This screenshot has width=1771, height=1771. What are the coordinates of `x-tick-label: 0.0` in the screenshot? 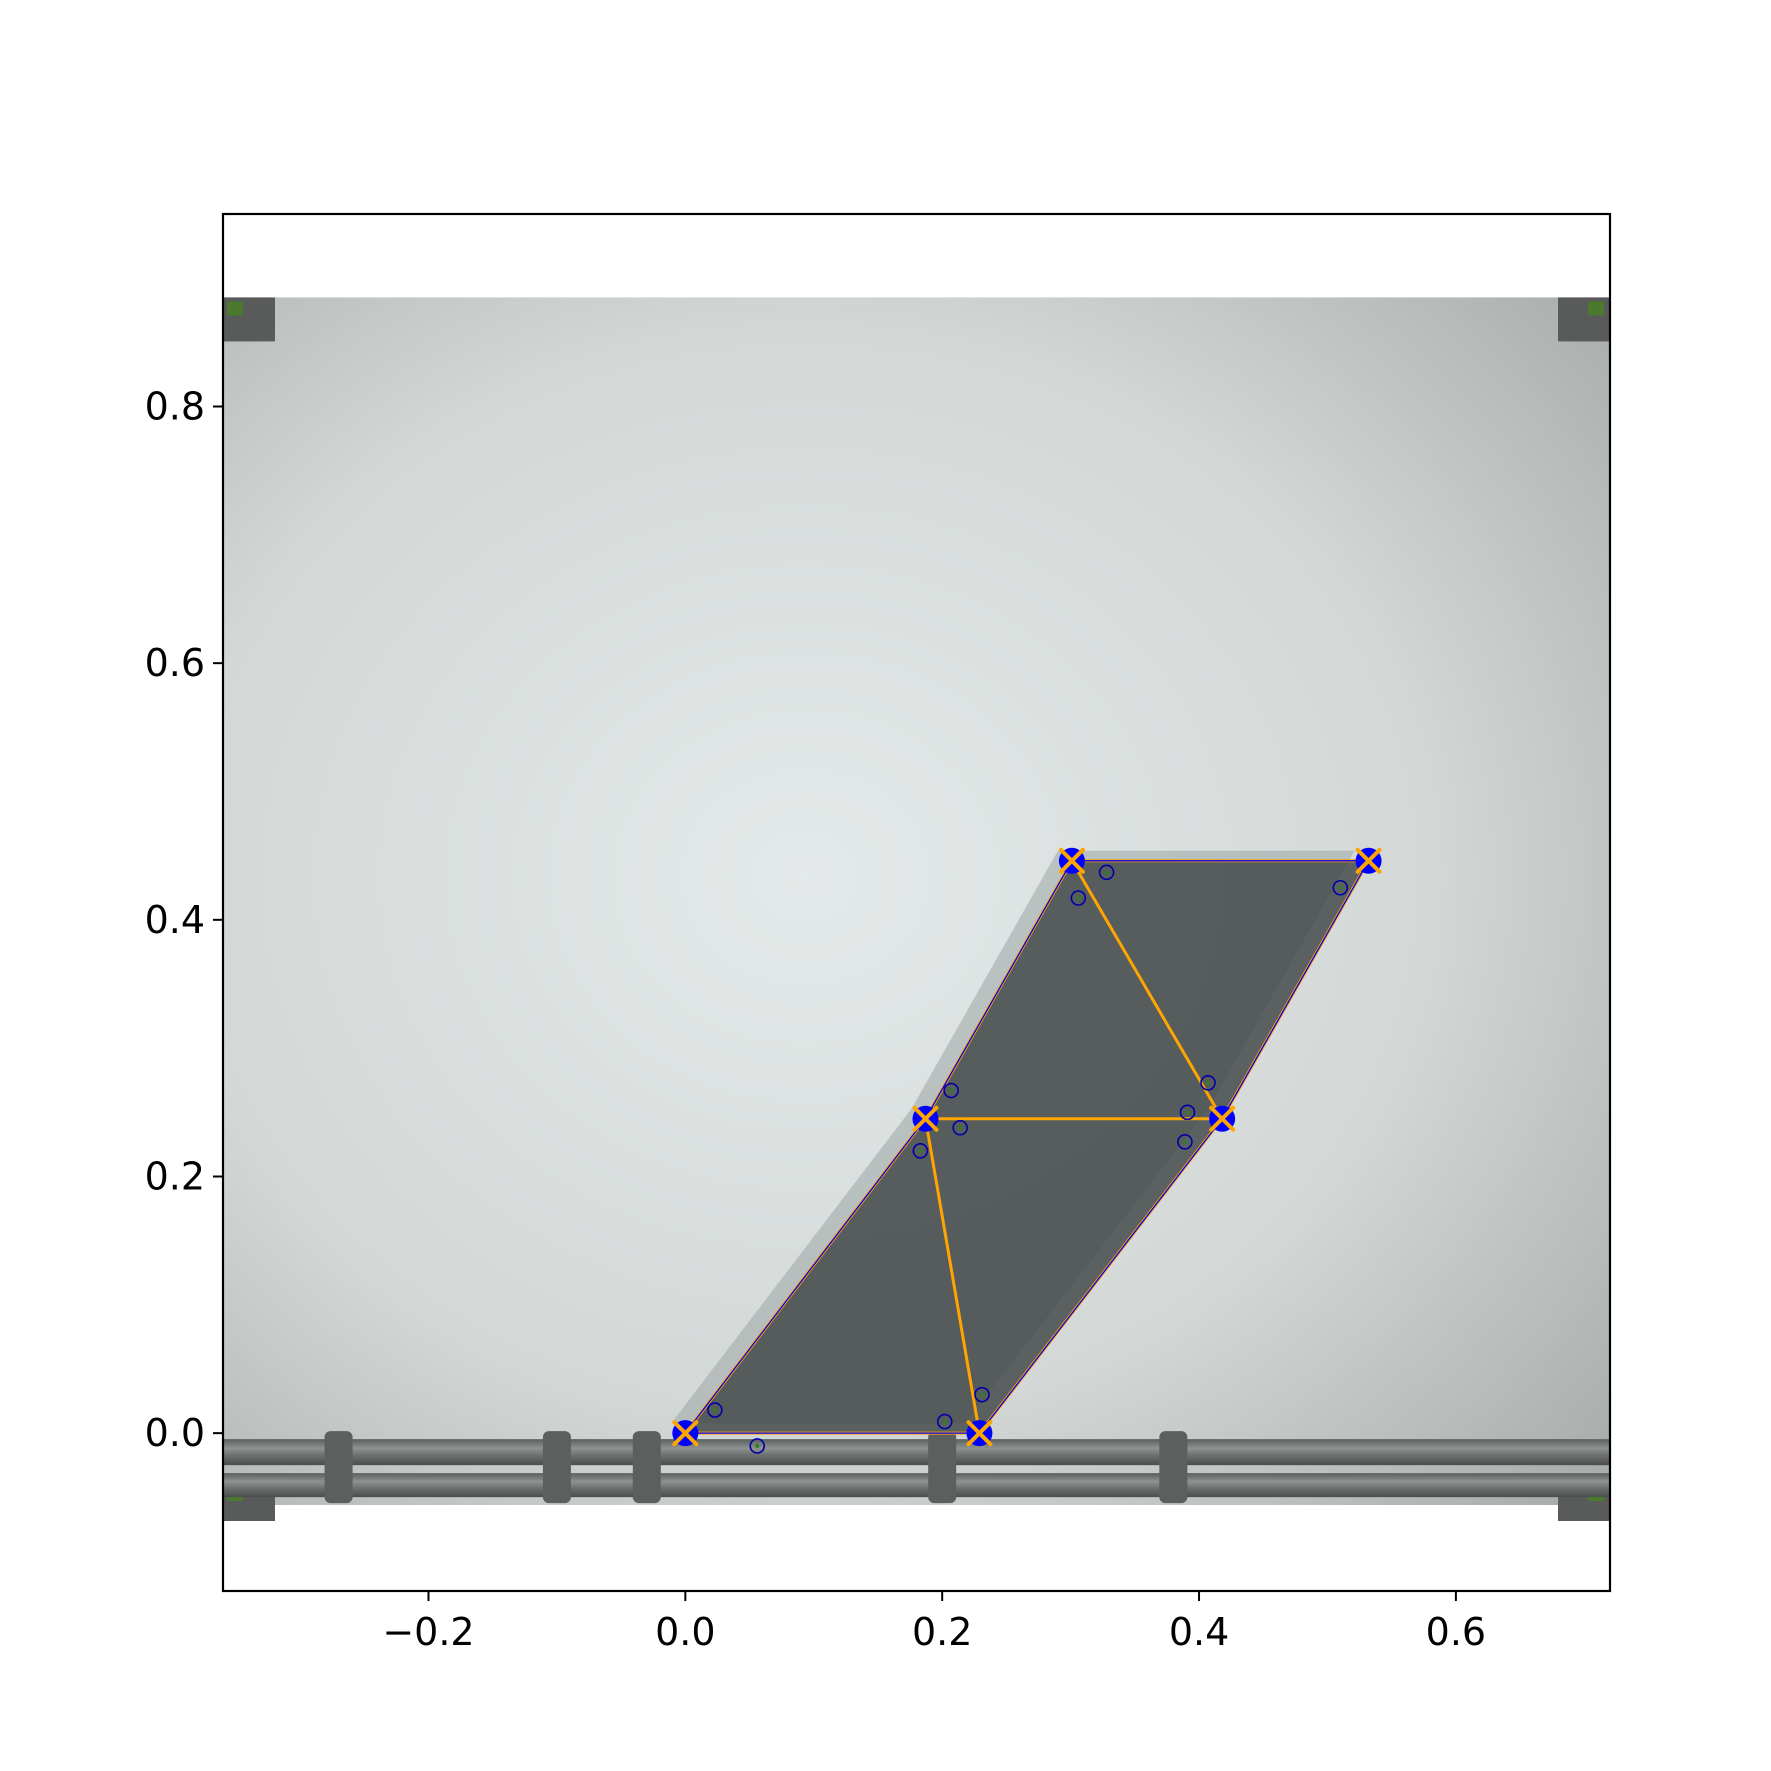 It's located at (685, 1632).